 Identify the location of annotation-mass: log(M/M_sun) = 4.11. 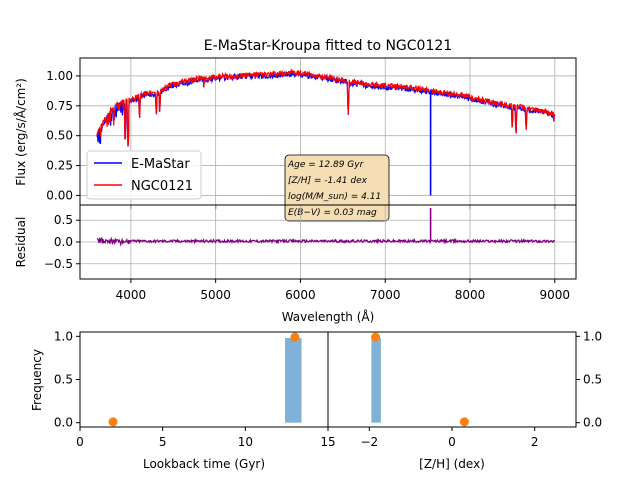
(334, 197).